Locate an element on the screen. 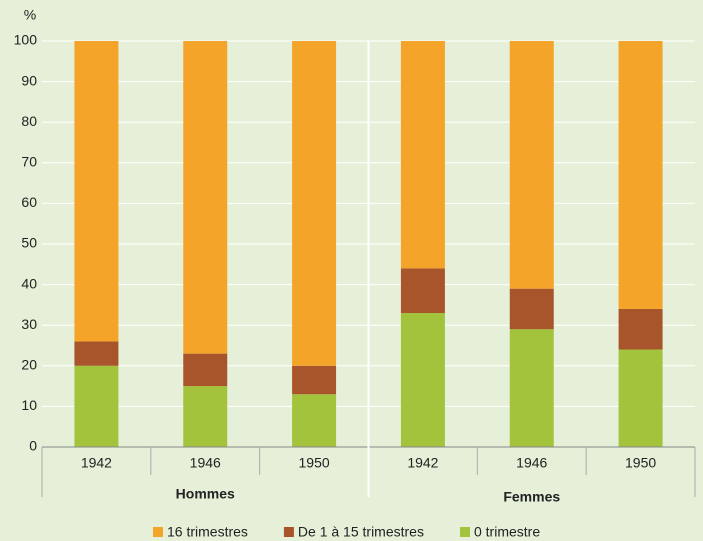 Image resolution: width=703 pixels, height=541 pixels. y-tick-label: 0 is located at coordinates (33, 446).